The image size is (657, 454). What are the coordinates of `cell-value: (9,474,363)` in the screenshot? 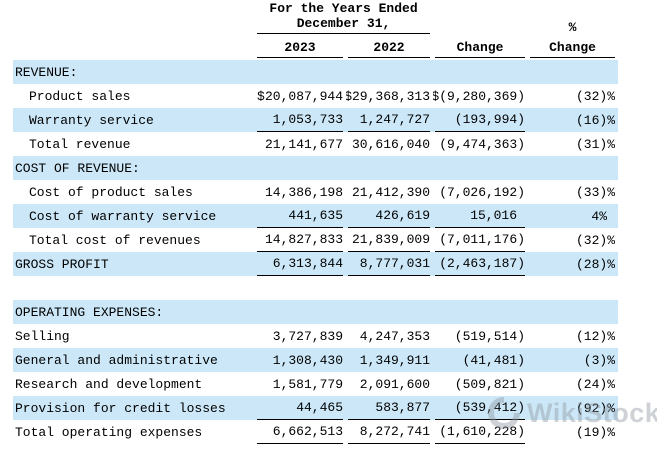 It's located at (482, 144).